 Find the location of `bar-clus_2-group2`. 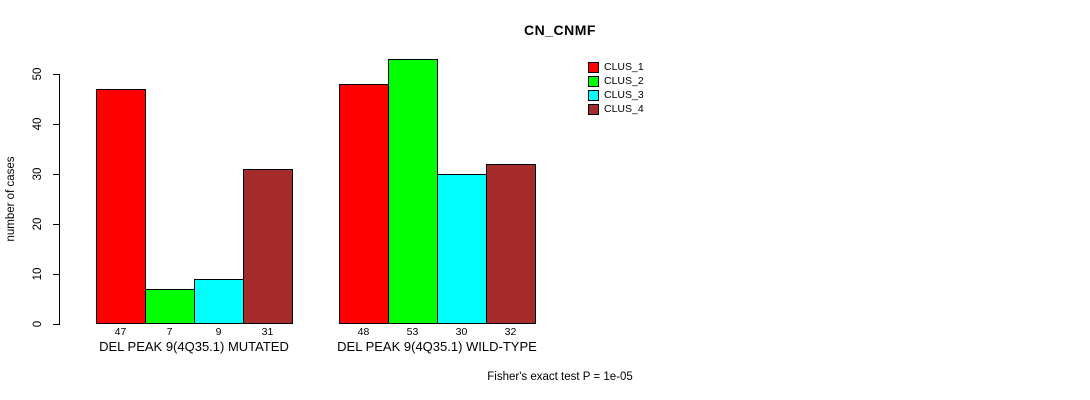

bar-clus_2-group2 is located at coordinates (413, 191).